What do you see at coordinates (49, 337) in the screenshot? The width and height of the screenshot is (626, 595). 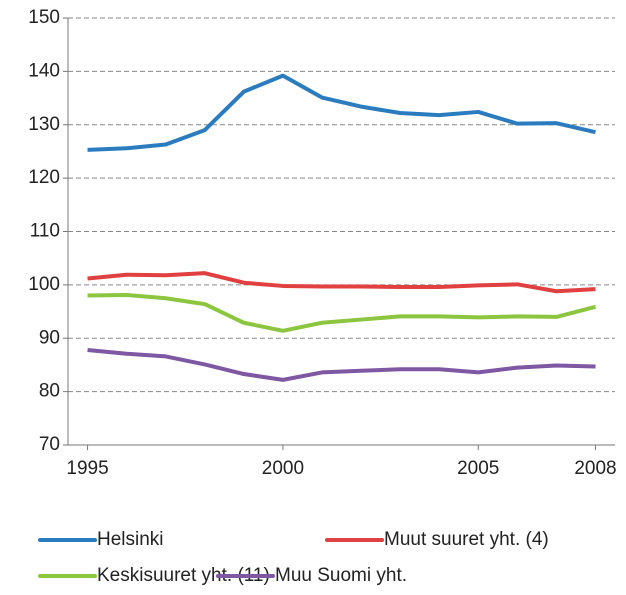 I see `y-tick-label: 90` at bounding box center [49, 337].